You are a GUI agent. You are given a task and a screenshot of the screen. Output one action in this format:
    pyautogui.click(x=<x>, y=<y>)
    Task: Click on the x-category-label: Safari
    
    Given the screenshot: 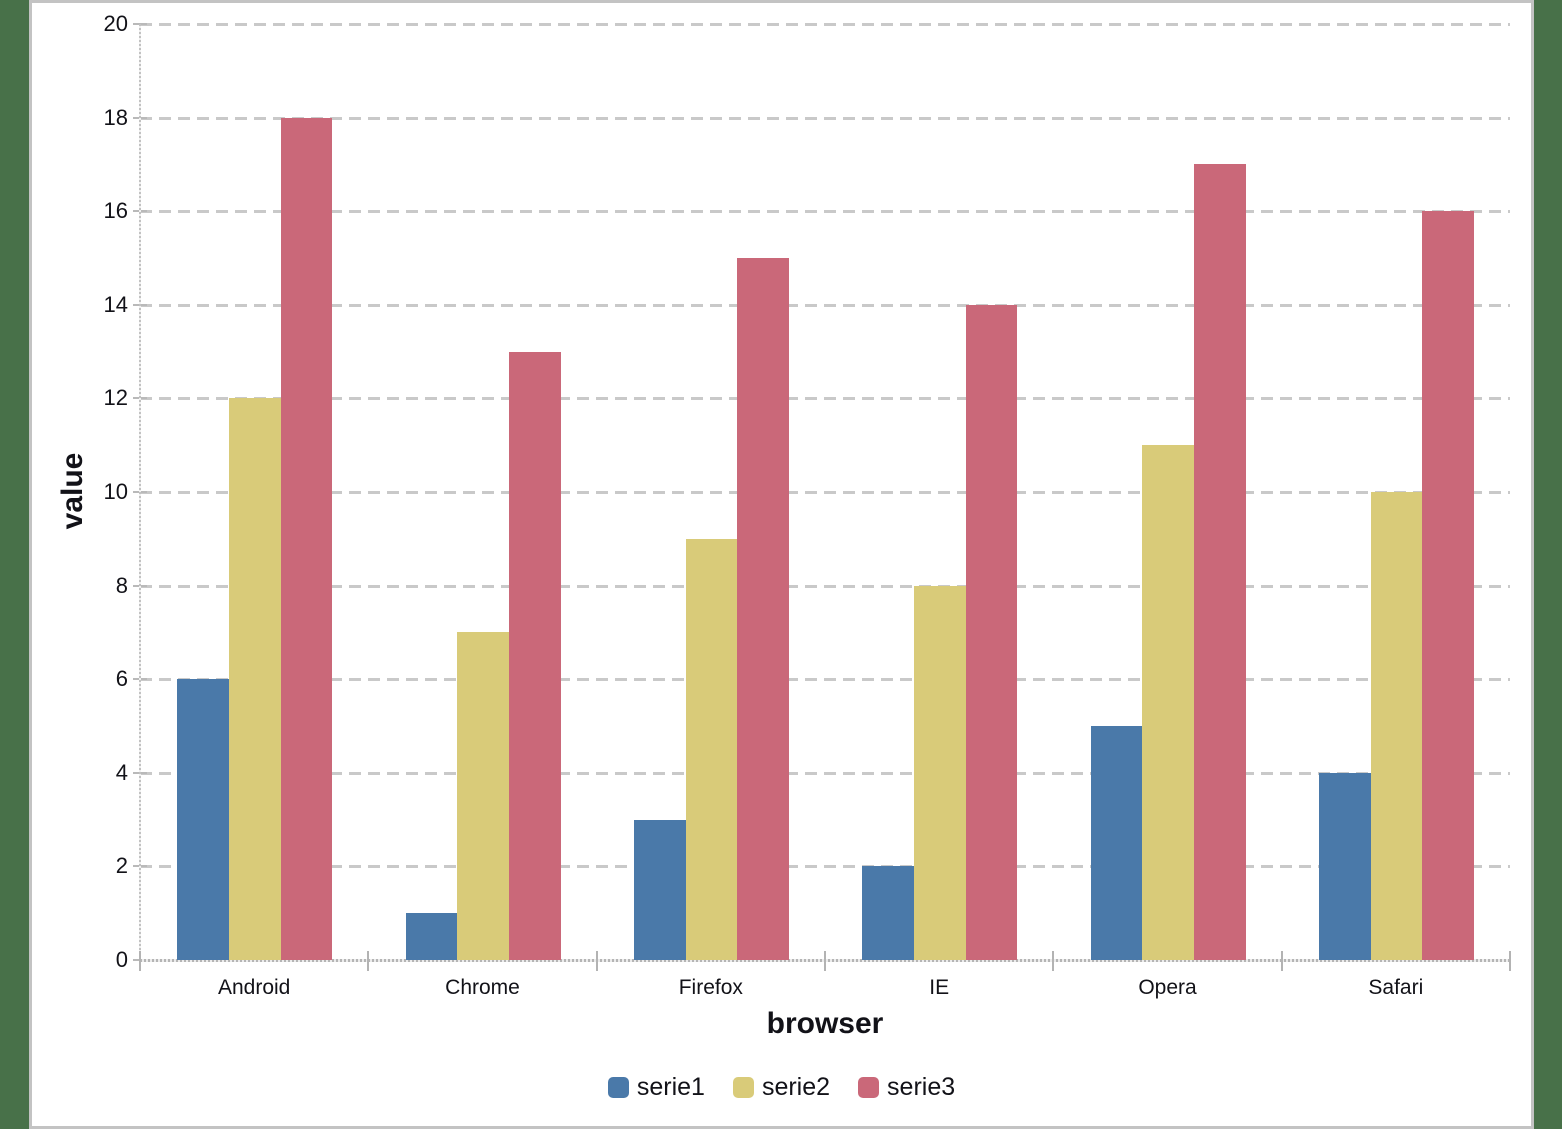 What is the action you would take?
    pyautogui.click(x=1396, y=987)
    